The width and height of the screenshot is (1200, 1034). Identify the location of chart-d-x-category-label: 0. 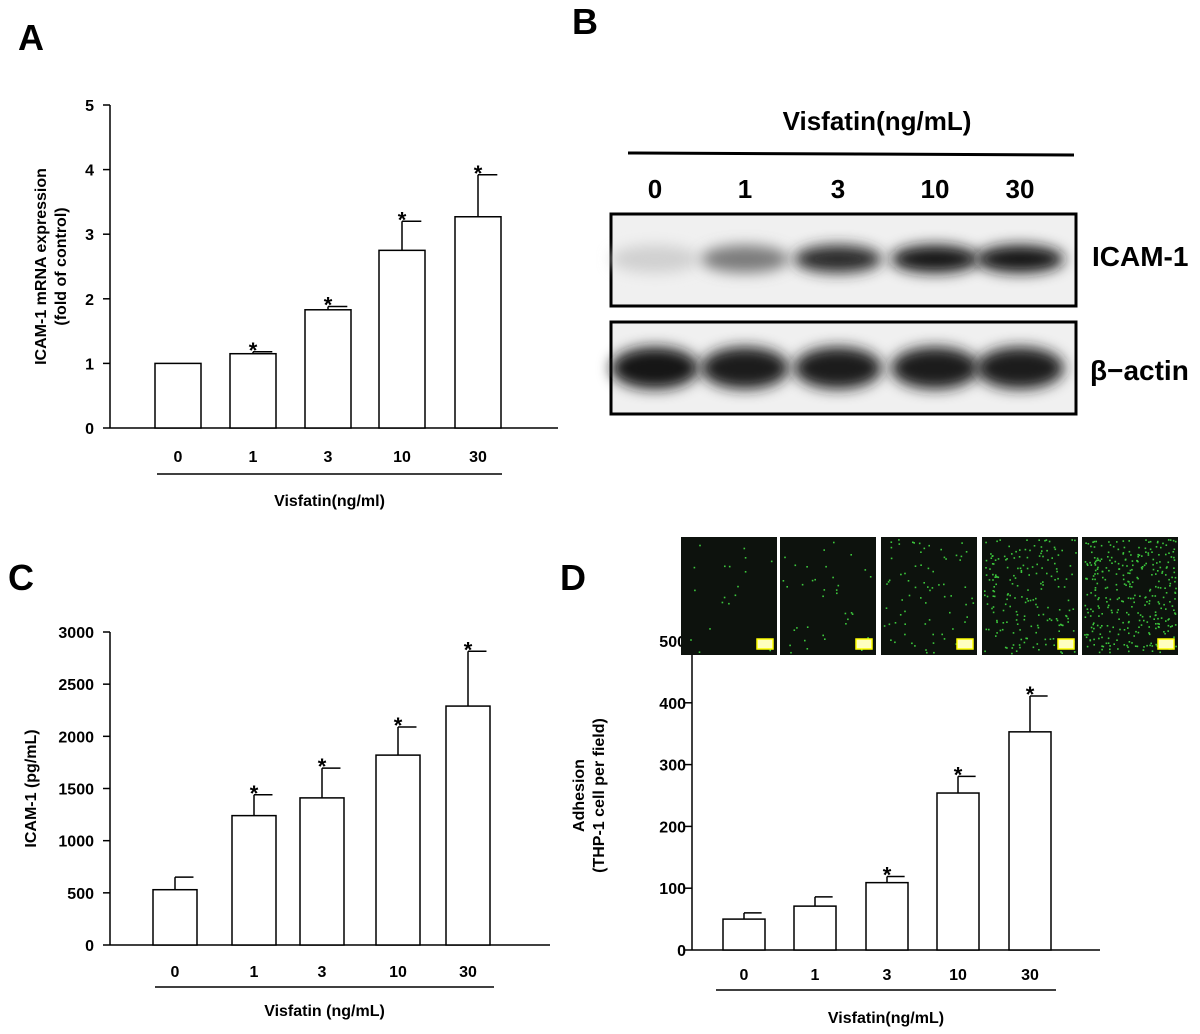
(744, 975).